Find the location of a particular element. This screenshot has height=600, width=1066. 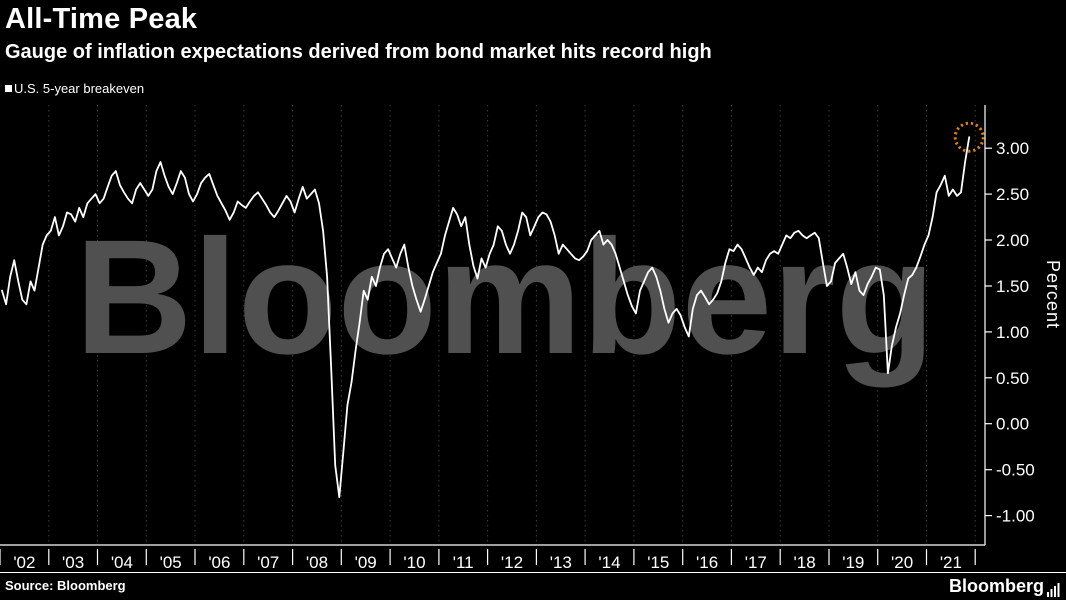

y-tick-label: 0.50 is located at coordinates (1012, 378).